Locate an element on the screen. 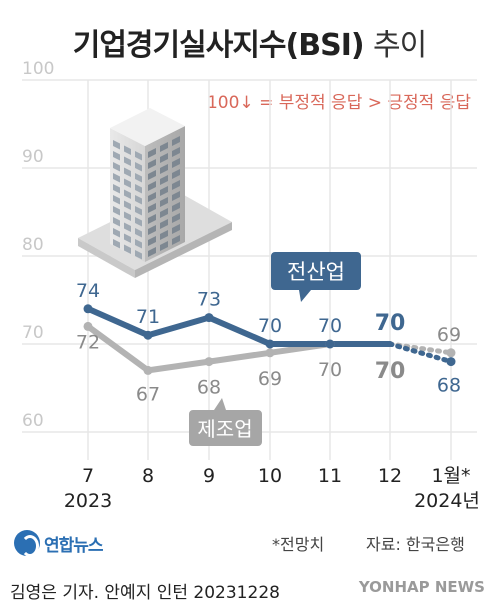 This screenshot has height=613, width=499. watermark: YONHAP NEWS is located at coordinates (421, 587).